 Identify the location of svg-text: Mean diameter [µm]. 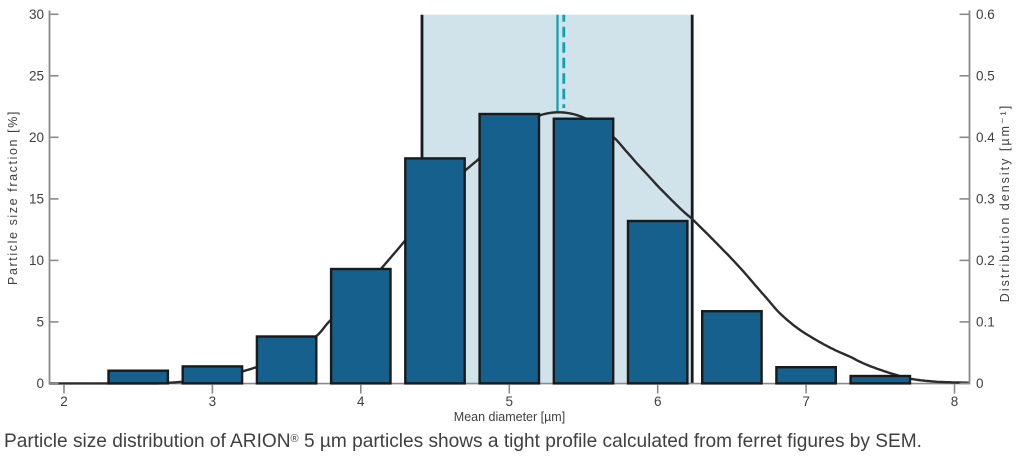
(509, 417).